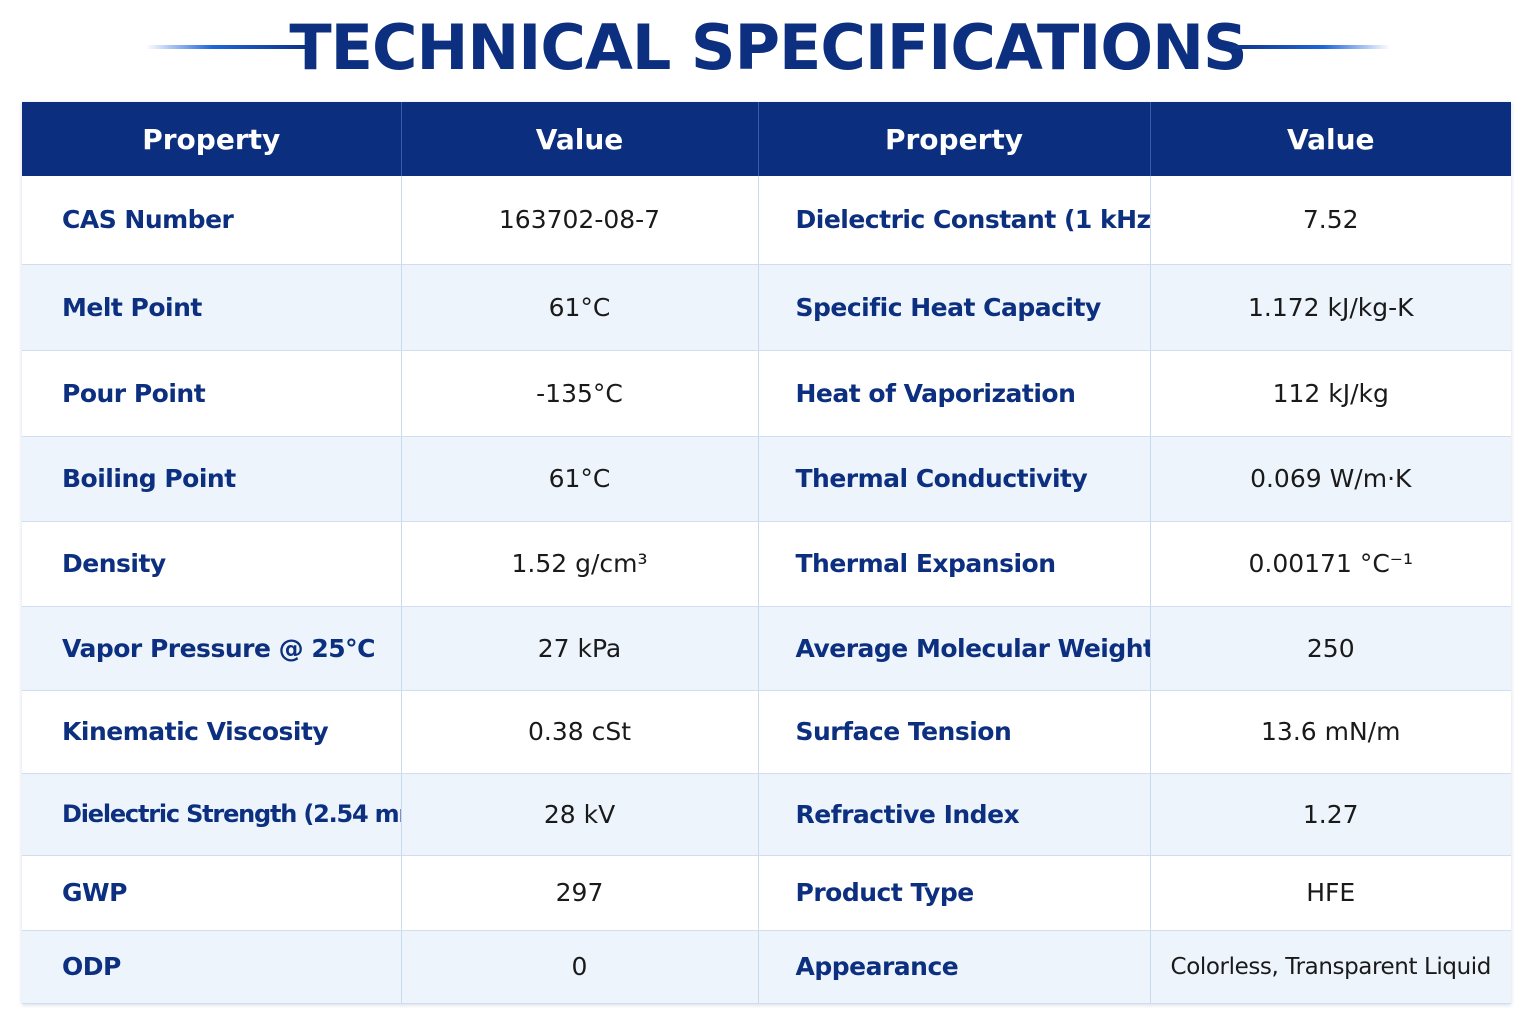 This screenshot has height=1024, width=1536. What do you see at coordinates (1330, 967) in the screenshot?
I see `value-cell: Colorless, Transparent Liquid` at bounding box center [1330, 967].